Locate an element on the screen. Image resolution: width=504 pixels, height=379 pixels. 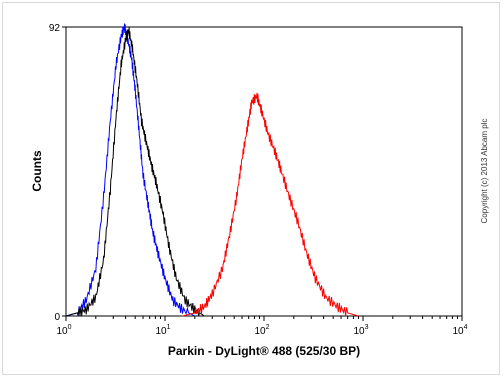
y-axis-title: Counts is located at coordinates (37, 171).